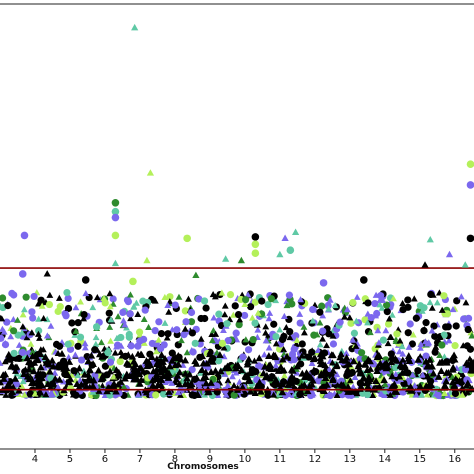  Describe the element at coordinates (314, 459) in the screenshot. I see `x-tick-label: 12` at that location.